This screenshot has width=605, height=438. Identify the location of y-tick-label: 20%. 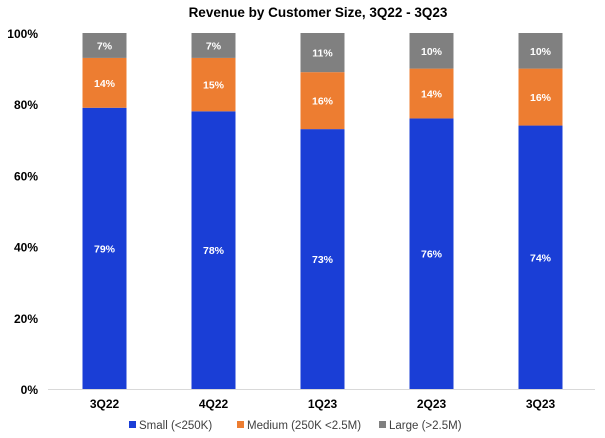
(26, 319).